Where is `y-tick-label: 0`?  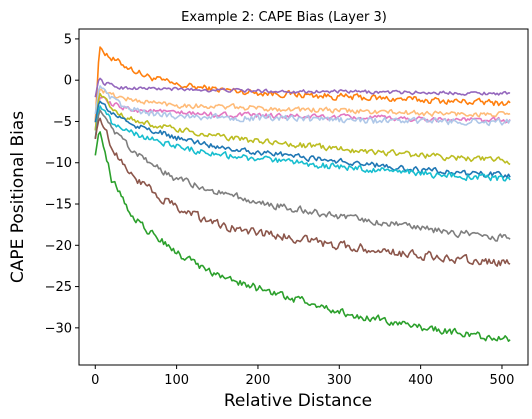 y-tick-label: 0 is located at coordinates (68, 81).